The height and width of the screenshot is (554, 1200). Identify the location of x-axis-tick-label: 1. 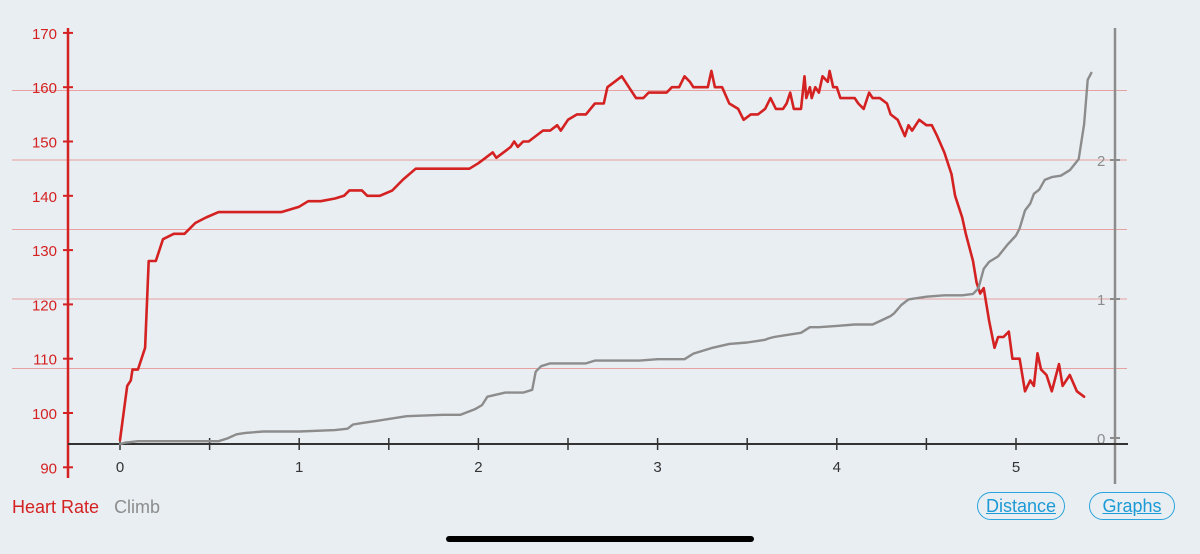
(299, 467).